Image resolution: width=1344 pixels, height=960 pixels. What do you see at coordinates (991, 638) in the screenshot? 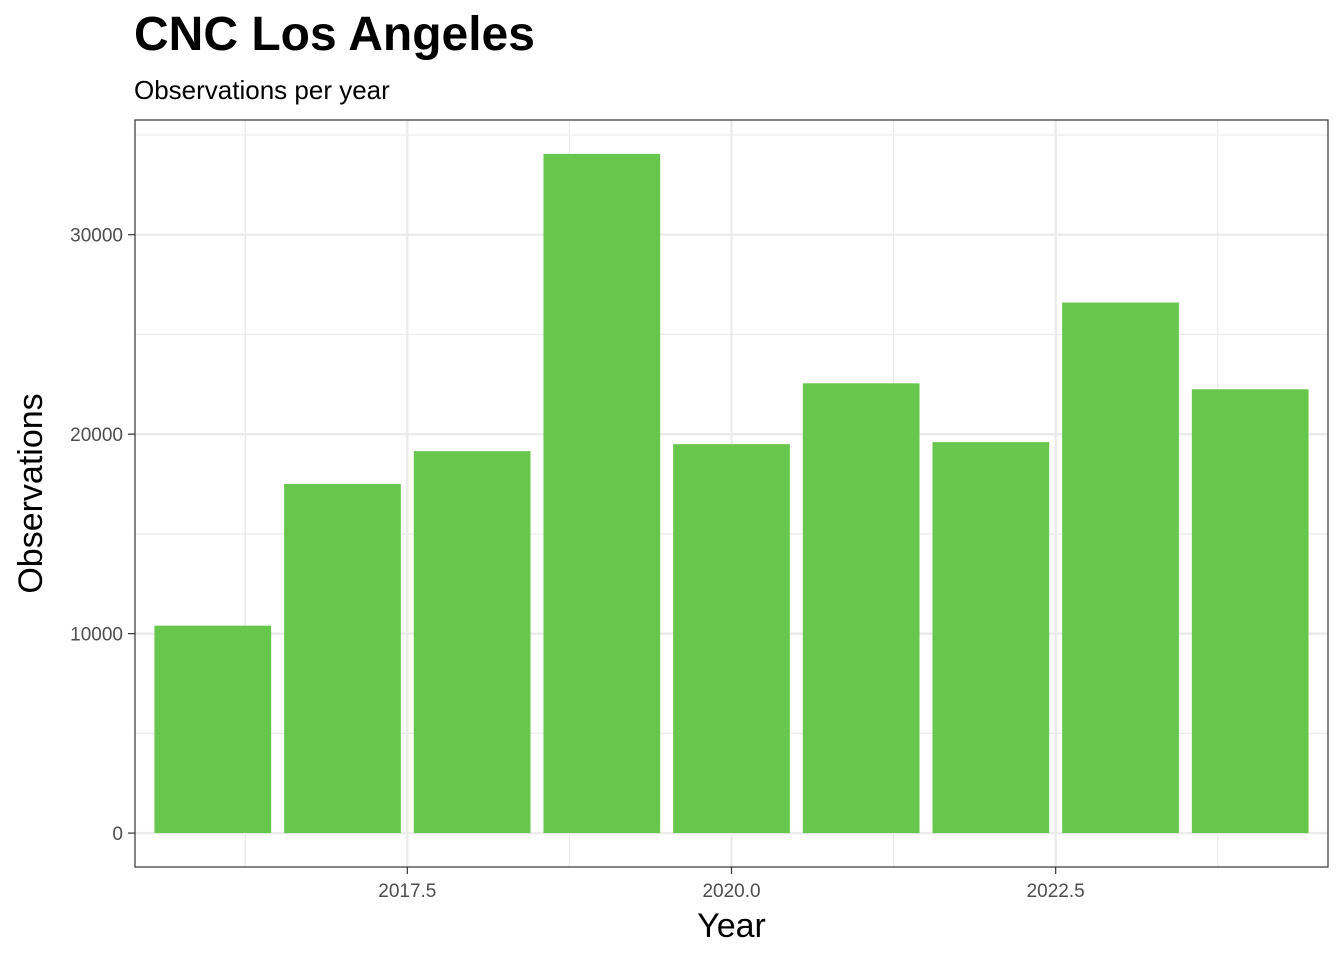
I see `bar-2022` at bounding box center [991, 638].